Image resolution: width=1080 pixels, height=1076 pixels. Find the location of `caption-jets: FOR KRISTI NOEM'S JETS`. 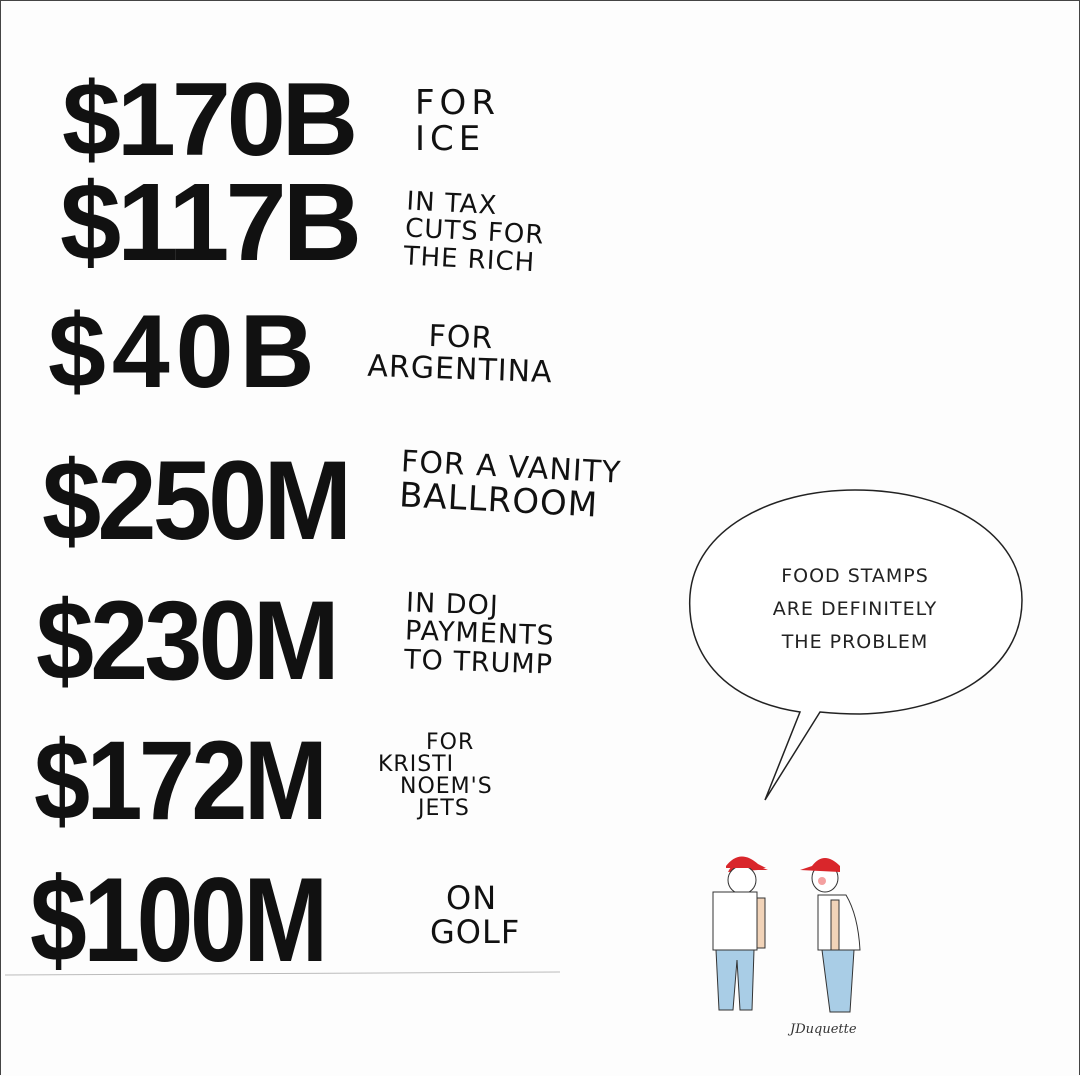

caption-jets: FOR KRISTI NOEM'S JETS is located at coordinates (435, 776).